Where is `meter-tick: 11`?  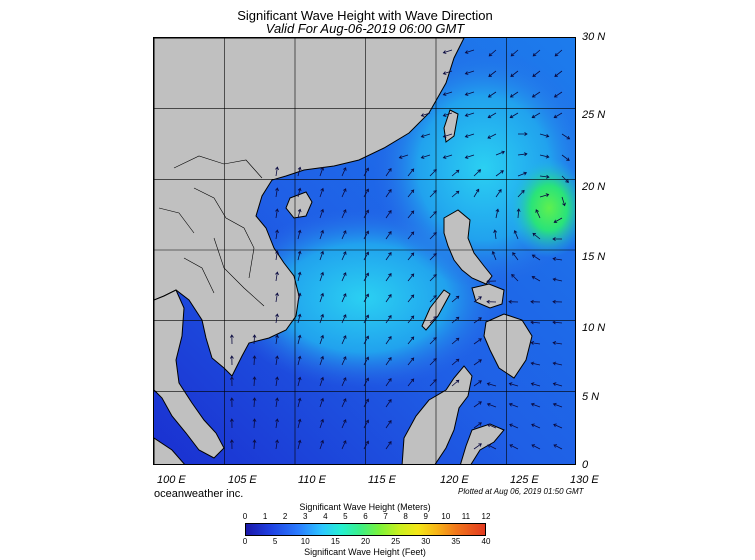 meter-tick: 11 is located at coordinates (466, 516).